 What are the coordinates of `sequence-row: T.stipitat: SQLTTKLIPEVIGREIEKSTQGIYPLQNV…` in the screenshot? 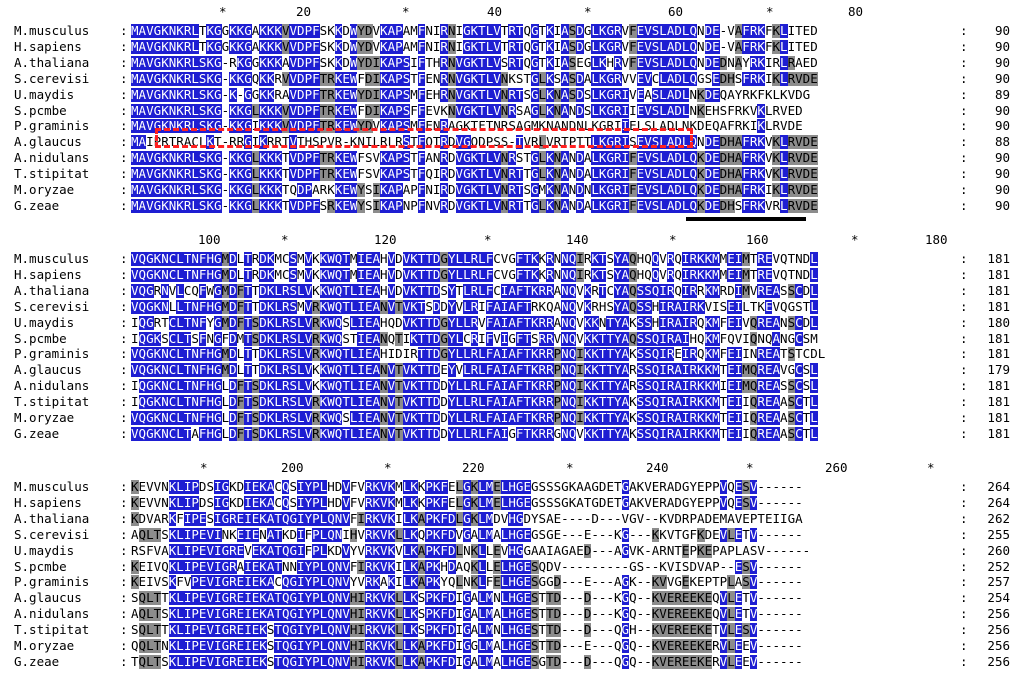 It's located at (512, 630).